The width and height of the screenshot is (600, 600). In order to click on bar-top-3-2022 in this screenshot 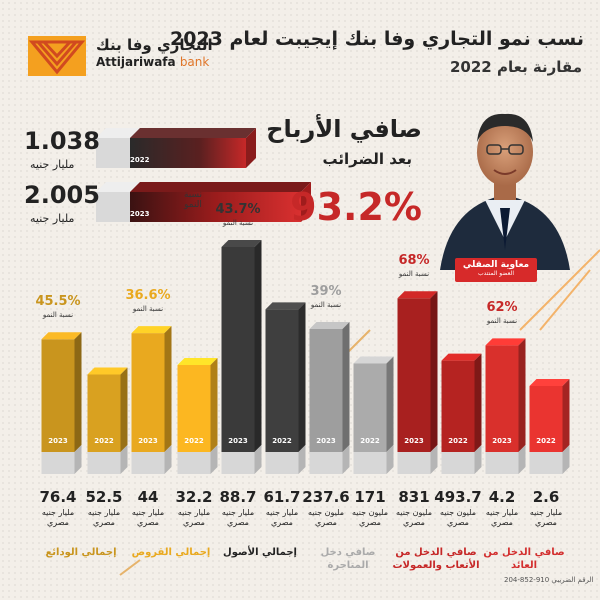, I will do `click(373, 360)`.